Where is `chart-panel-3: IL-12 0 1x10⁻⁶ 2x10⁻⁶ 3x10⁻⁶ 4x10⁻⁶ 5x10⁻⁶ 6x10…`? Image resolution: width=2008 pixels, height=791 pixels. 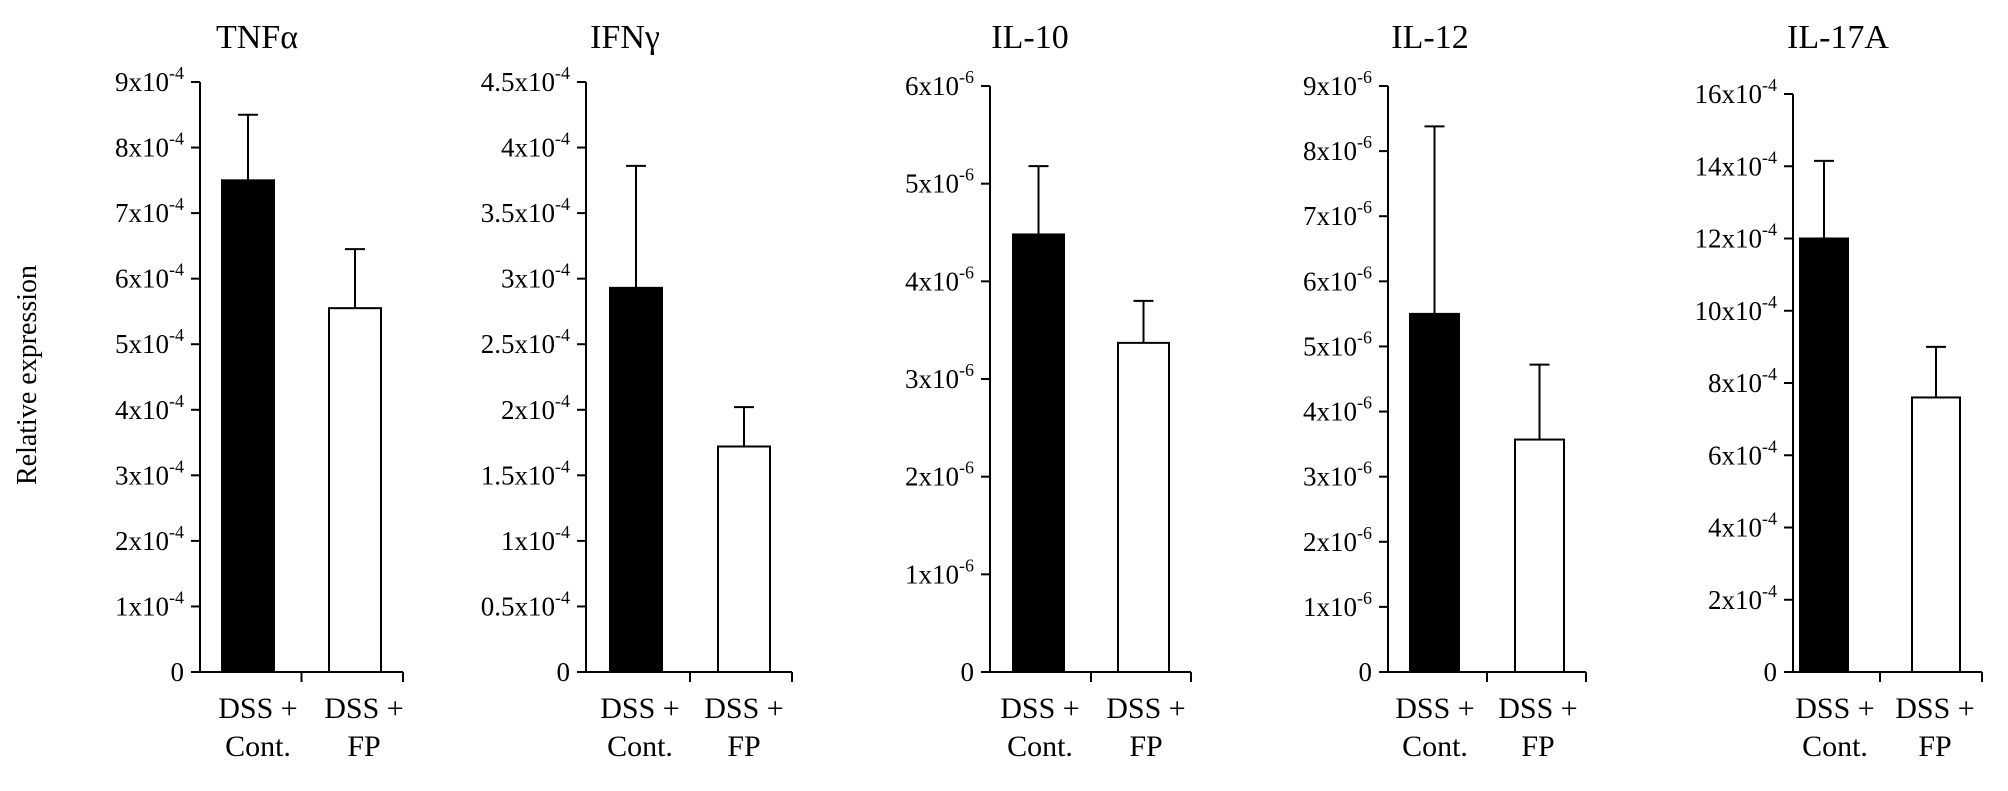
chart-panel-3: IL-12 0 1x10⁻⁶ 2x10⁻⁶ 3x10⁻⁶ 4x10⁻⁶ 5x10⁻⁶ 6x10… is located at coordinates (1445, 391).